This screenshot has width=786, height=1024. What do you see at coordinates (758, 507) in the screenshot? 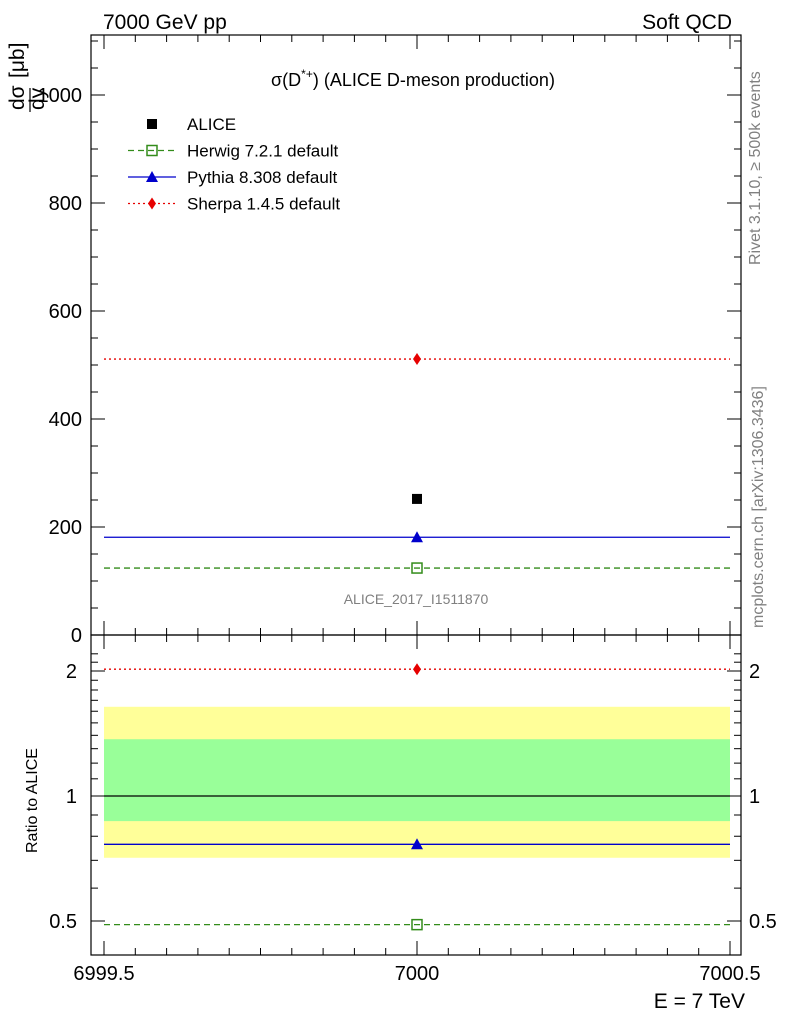
I see `mcplots-label: mcplots.cern.ch [arXiv:1306.3436]` at bounding box center [758, 507].